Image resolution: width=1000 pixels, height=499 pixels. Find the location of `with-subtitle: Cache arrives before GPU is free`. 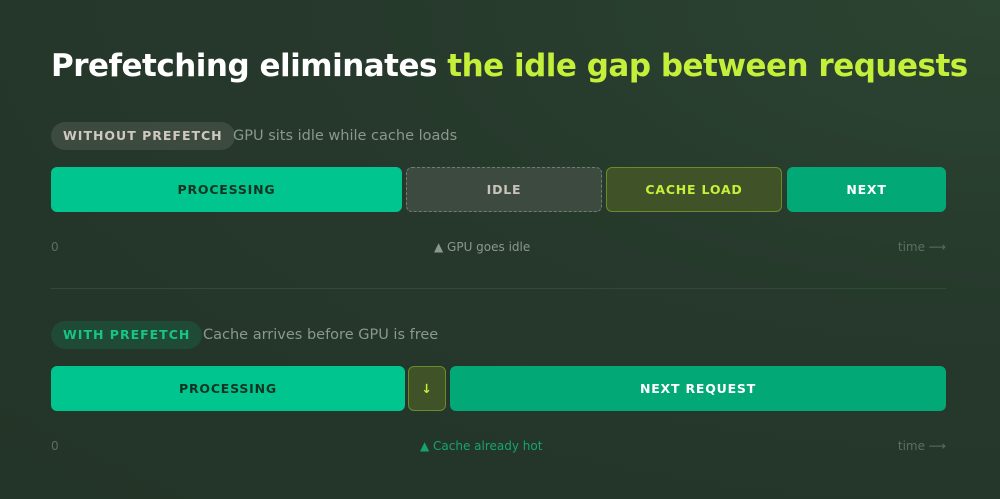

with-subtitle: Cache arrives before GPU is free is located at coordinates (321, 335).